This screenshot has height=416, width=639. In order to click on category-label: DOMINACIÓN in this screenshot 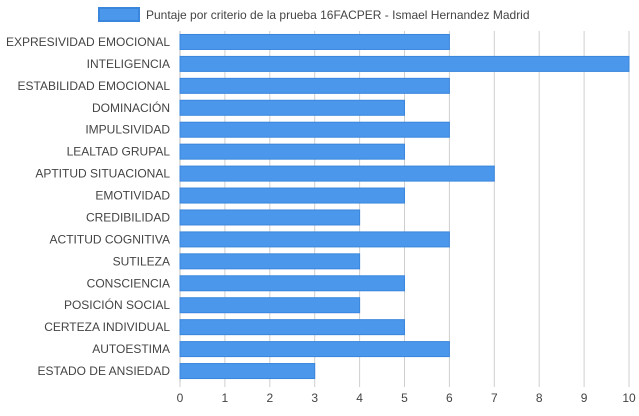, I will do `click(131, 107)`.